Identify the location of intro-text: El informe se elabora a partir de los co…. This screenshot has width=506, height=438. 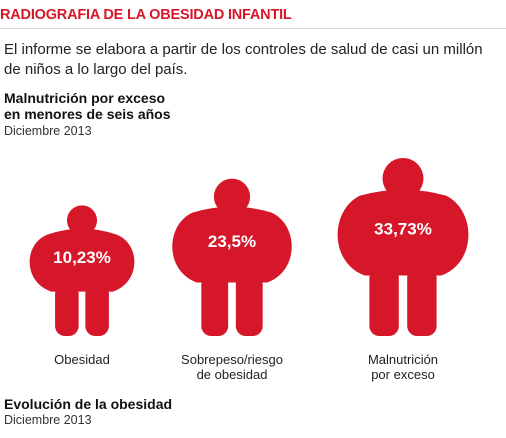
(243, 59).